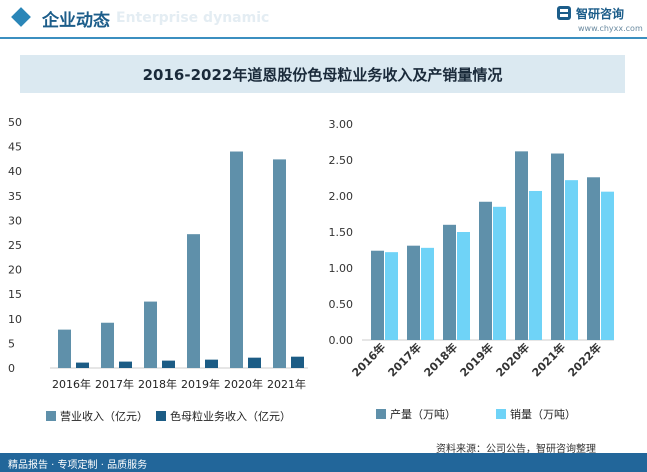 The height and width of the screenshot is (472, 647). What do you see at coordinates (341, 232) in the screenshot?
I see `y-tick-label: 1.50` at bounding box center [341, 232].